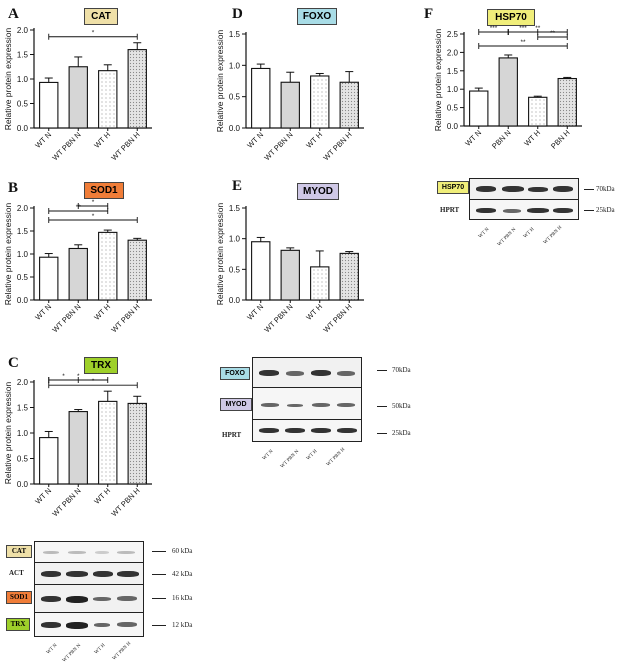 The width and height of the screenshot is (622, 670). What do you see at coordinates (236, 404) in the screenshot?
I see `blot-myod-label: MYOD` at bounding box center [236, 404].